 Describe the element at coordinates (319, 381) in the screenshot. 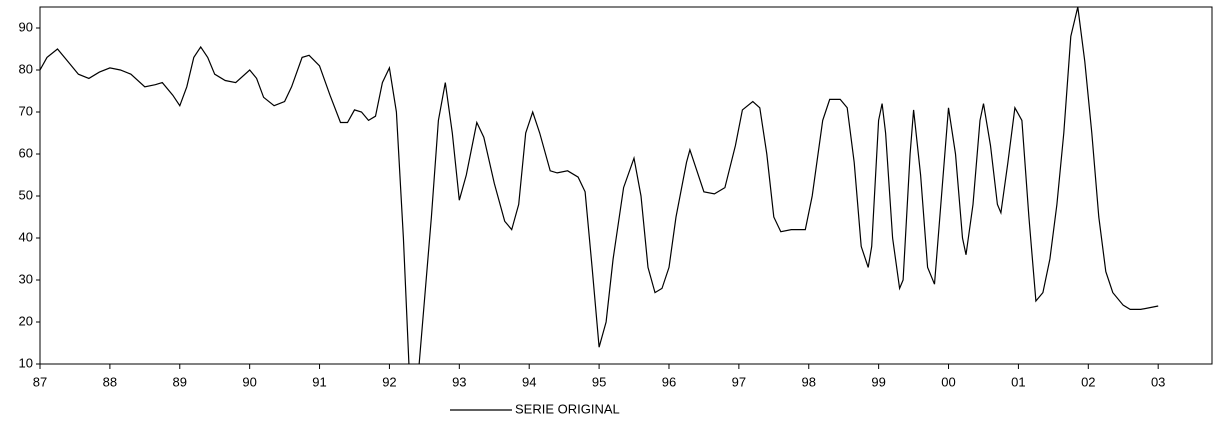

I see `x-tick-label: 91` at that location.